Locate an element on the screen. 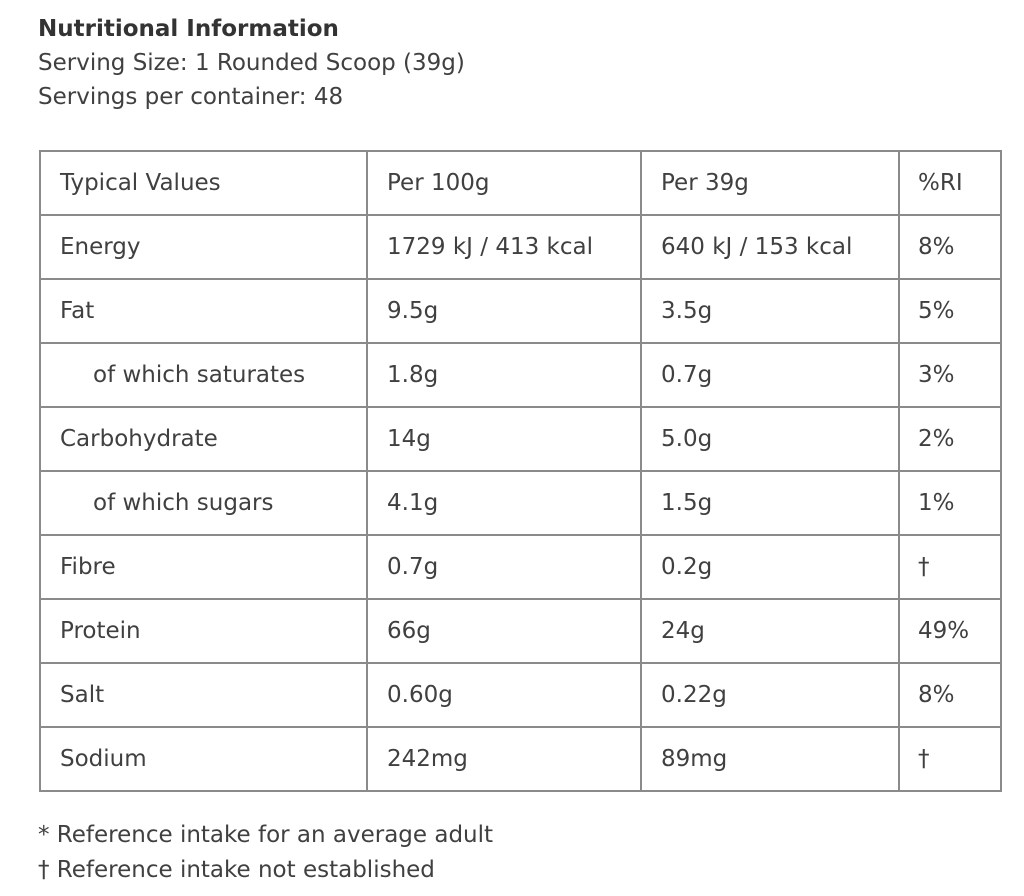  per-serving-value: 1.5g is located at coordinates (770, 503).